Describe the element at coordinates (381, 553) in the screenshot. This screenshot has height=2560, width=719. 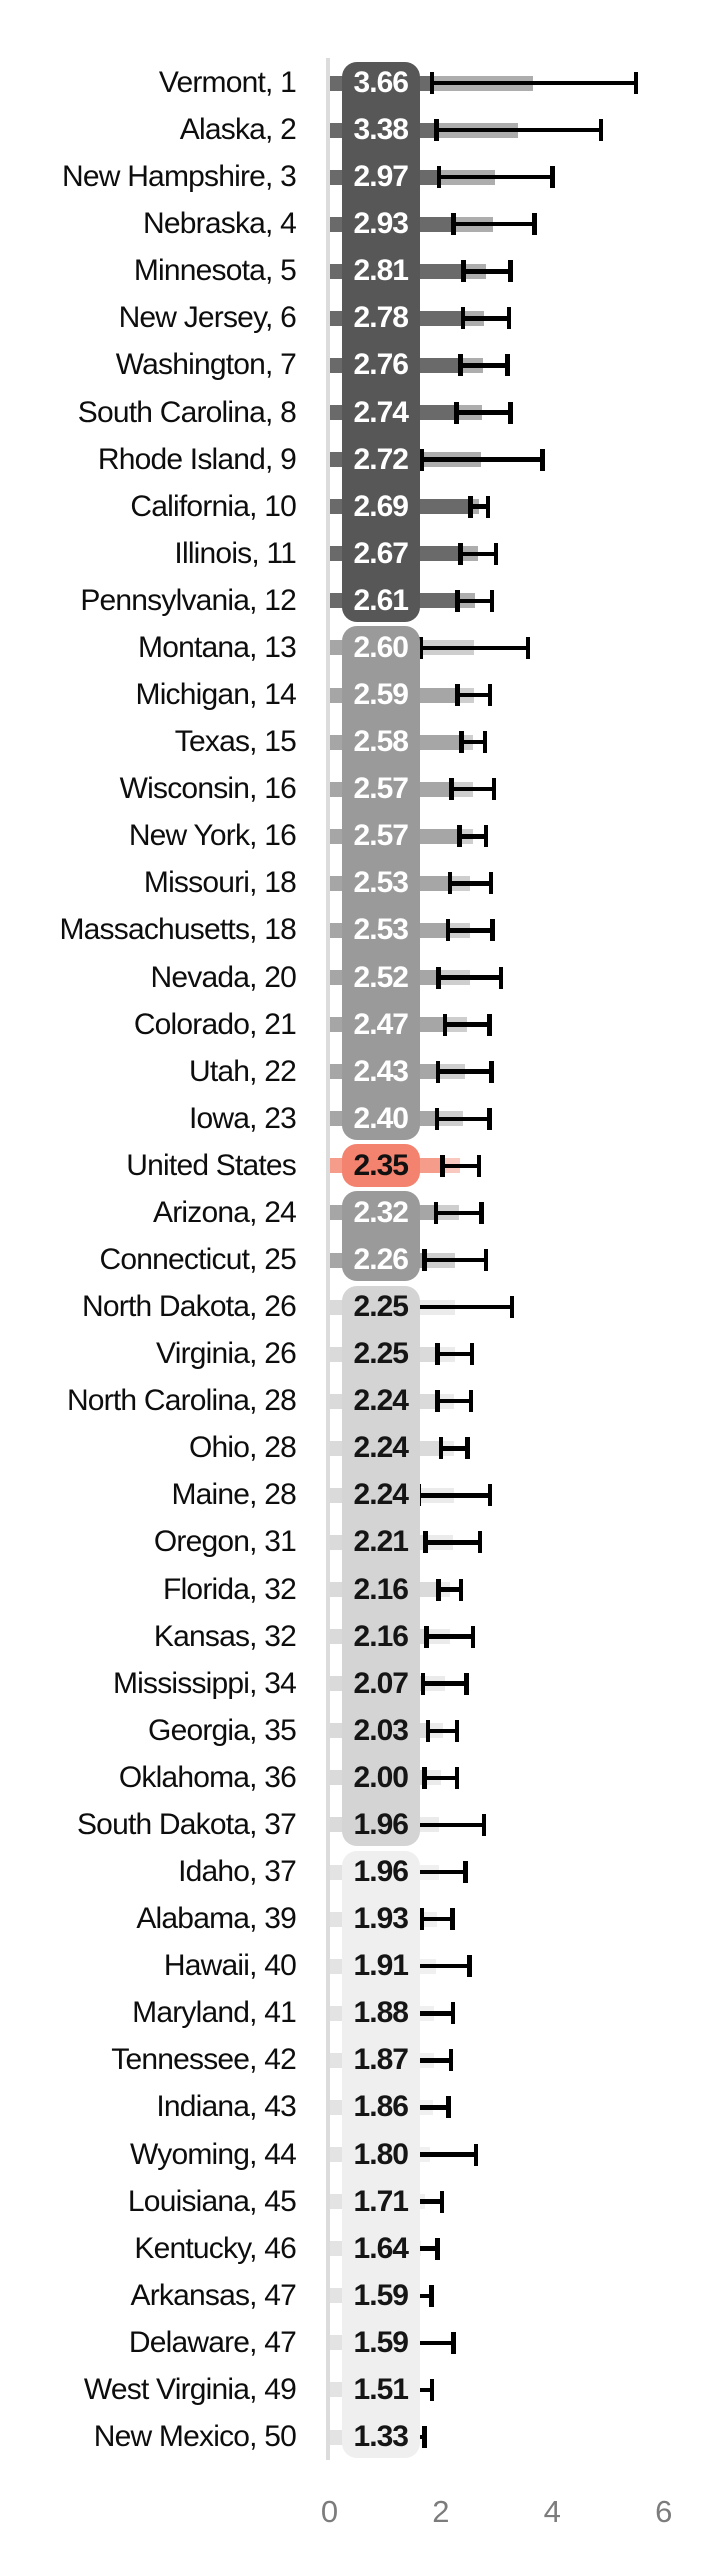
I see `value-label: 2.67` at that location.